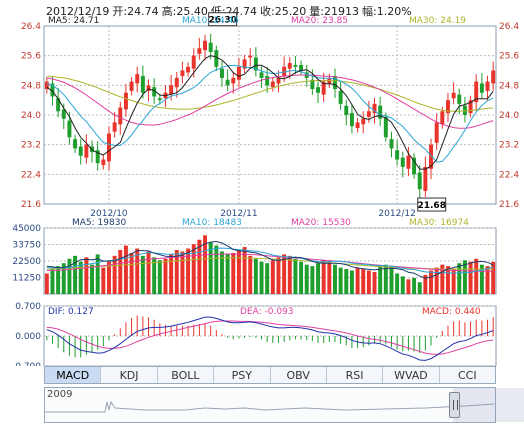  Describe the element at coordinates (267, 312) in the screenshot. I see `macd-legend-dea: DEA: -0.093` at that location.